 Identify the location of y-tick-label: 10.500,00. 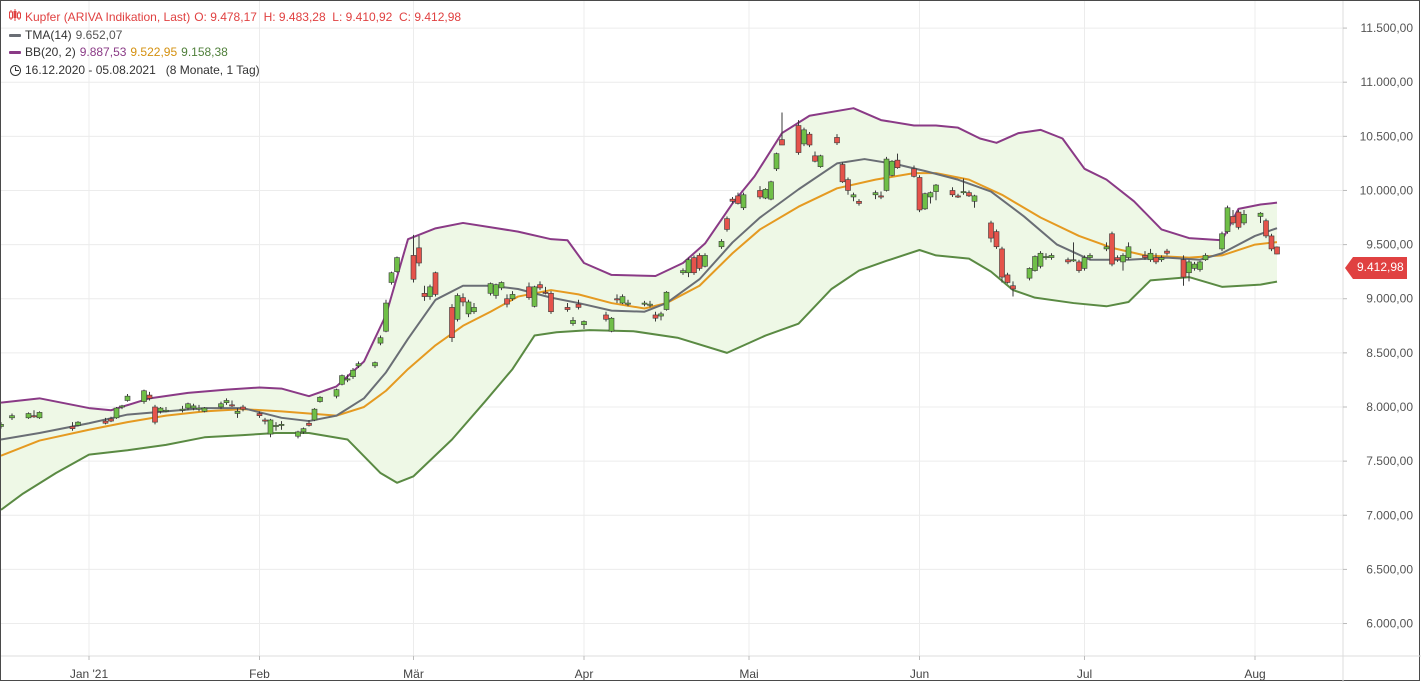
(1387, 136).